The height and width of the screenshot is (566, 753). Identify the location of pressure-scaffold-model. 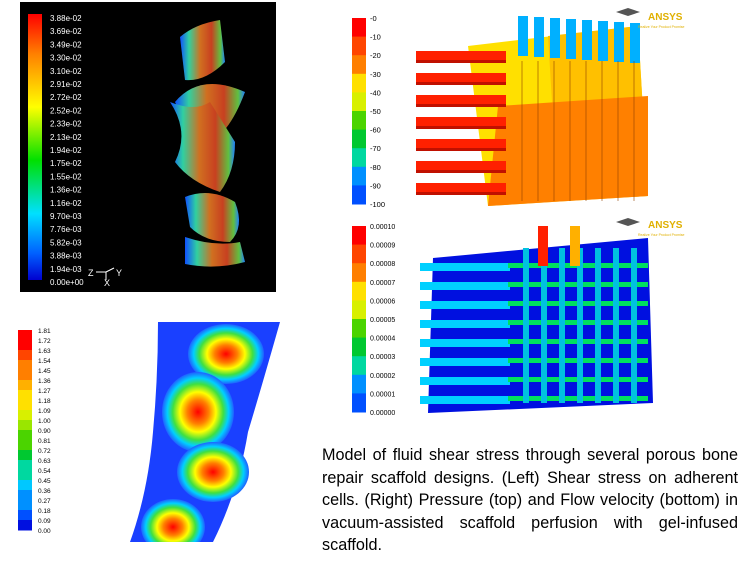
(532, 111).